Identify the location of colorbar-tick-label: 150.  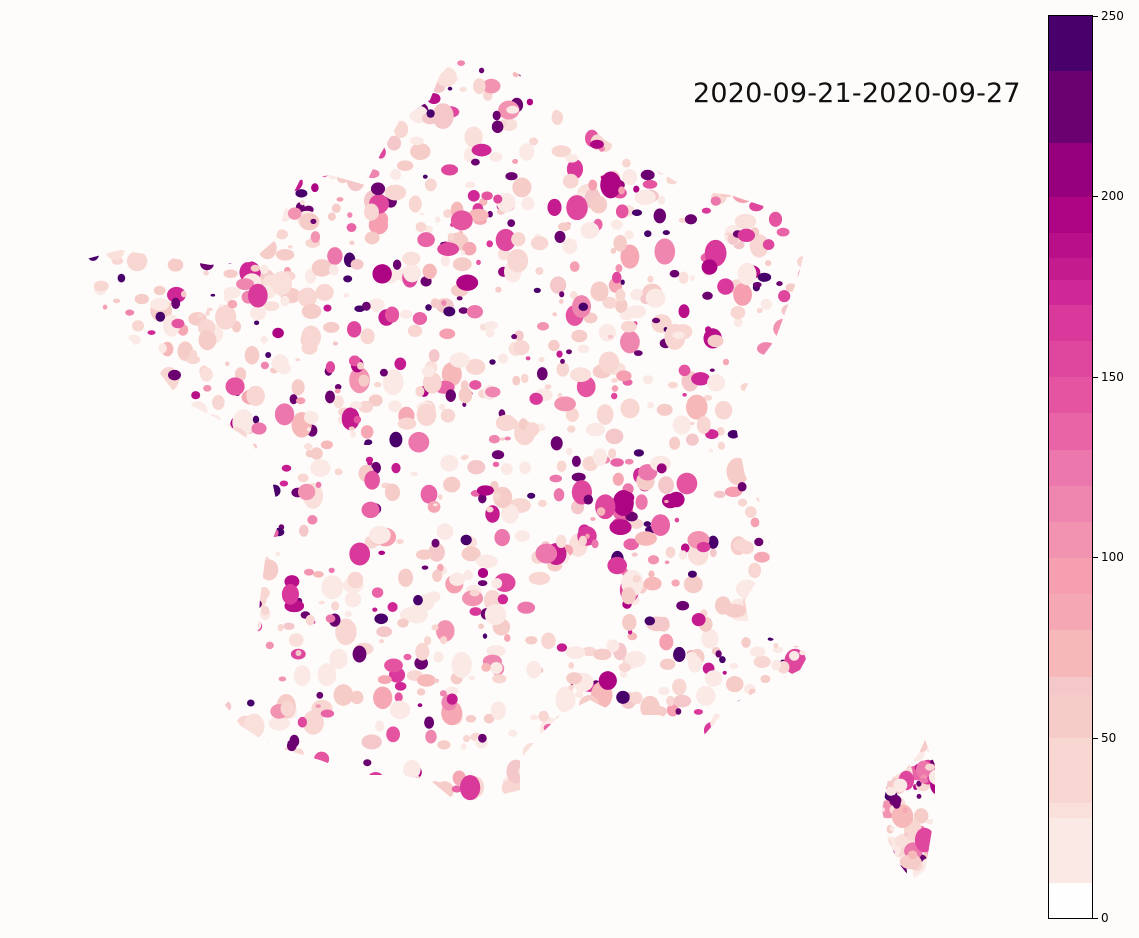
(1112, 376).